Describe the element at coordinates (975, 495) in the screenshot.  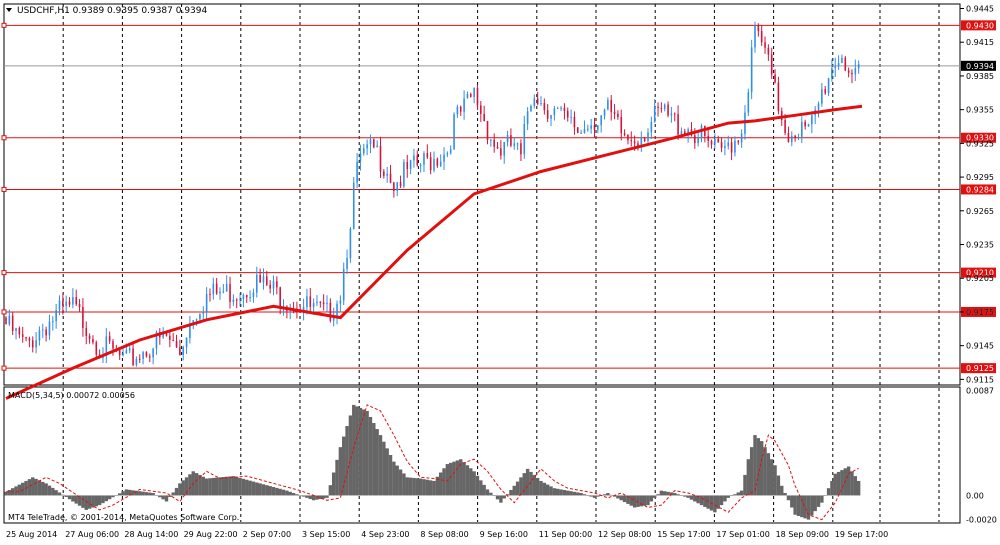
I see `macd-tick-label: 0.00` at that location.